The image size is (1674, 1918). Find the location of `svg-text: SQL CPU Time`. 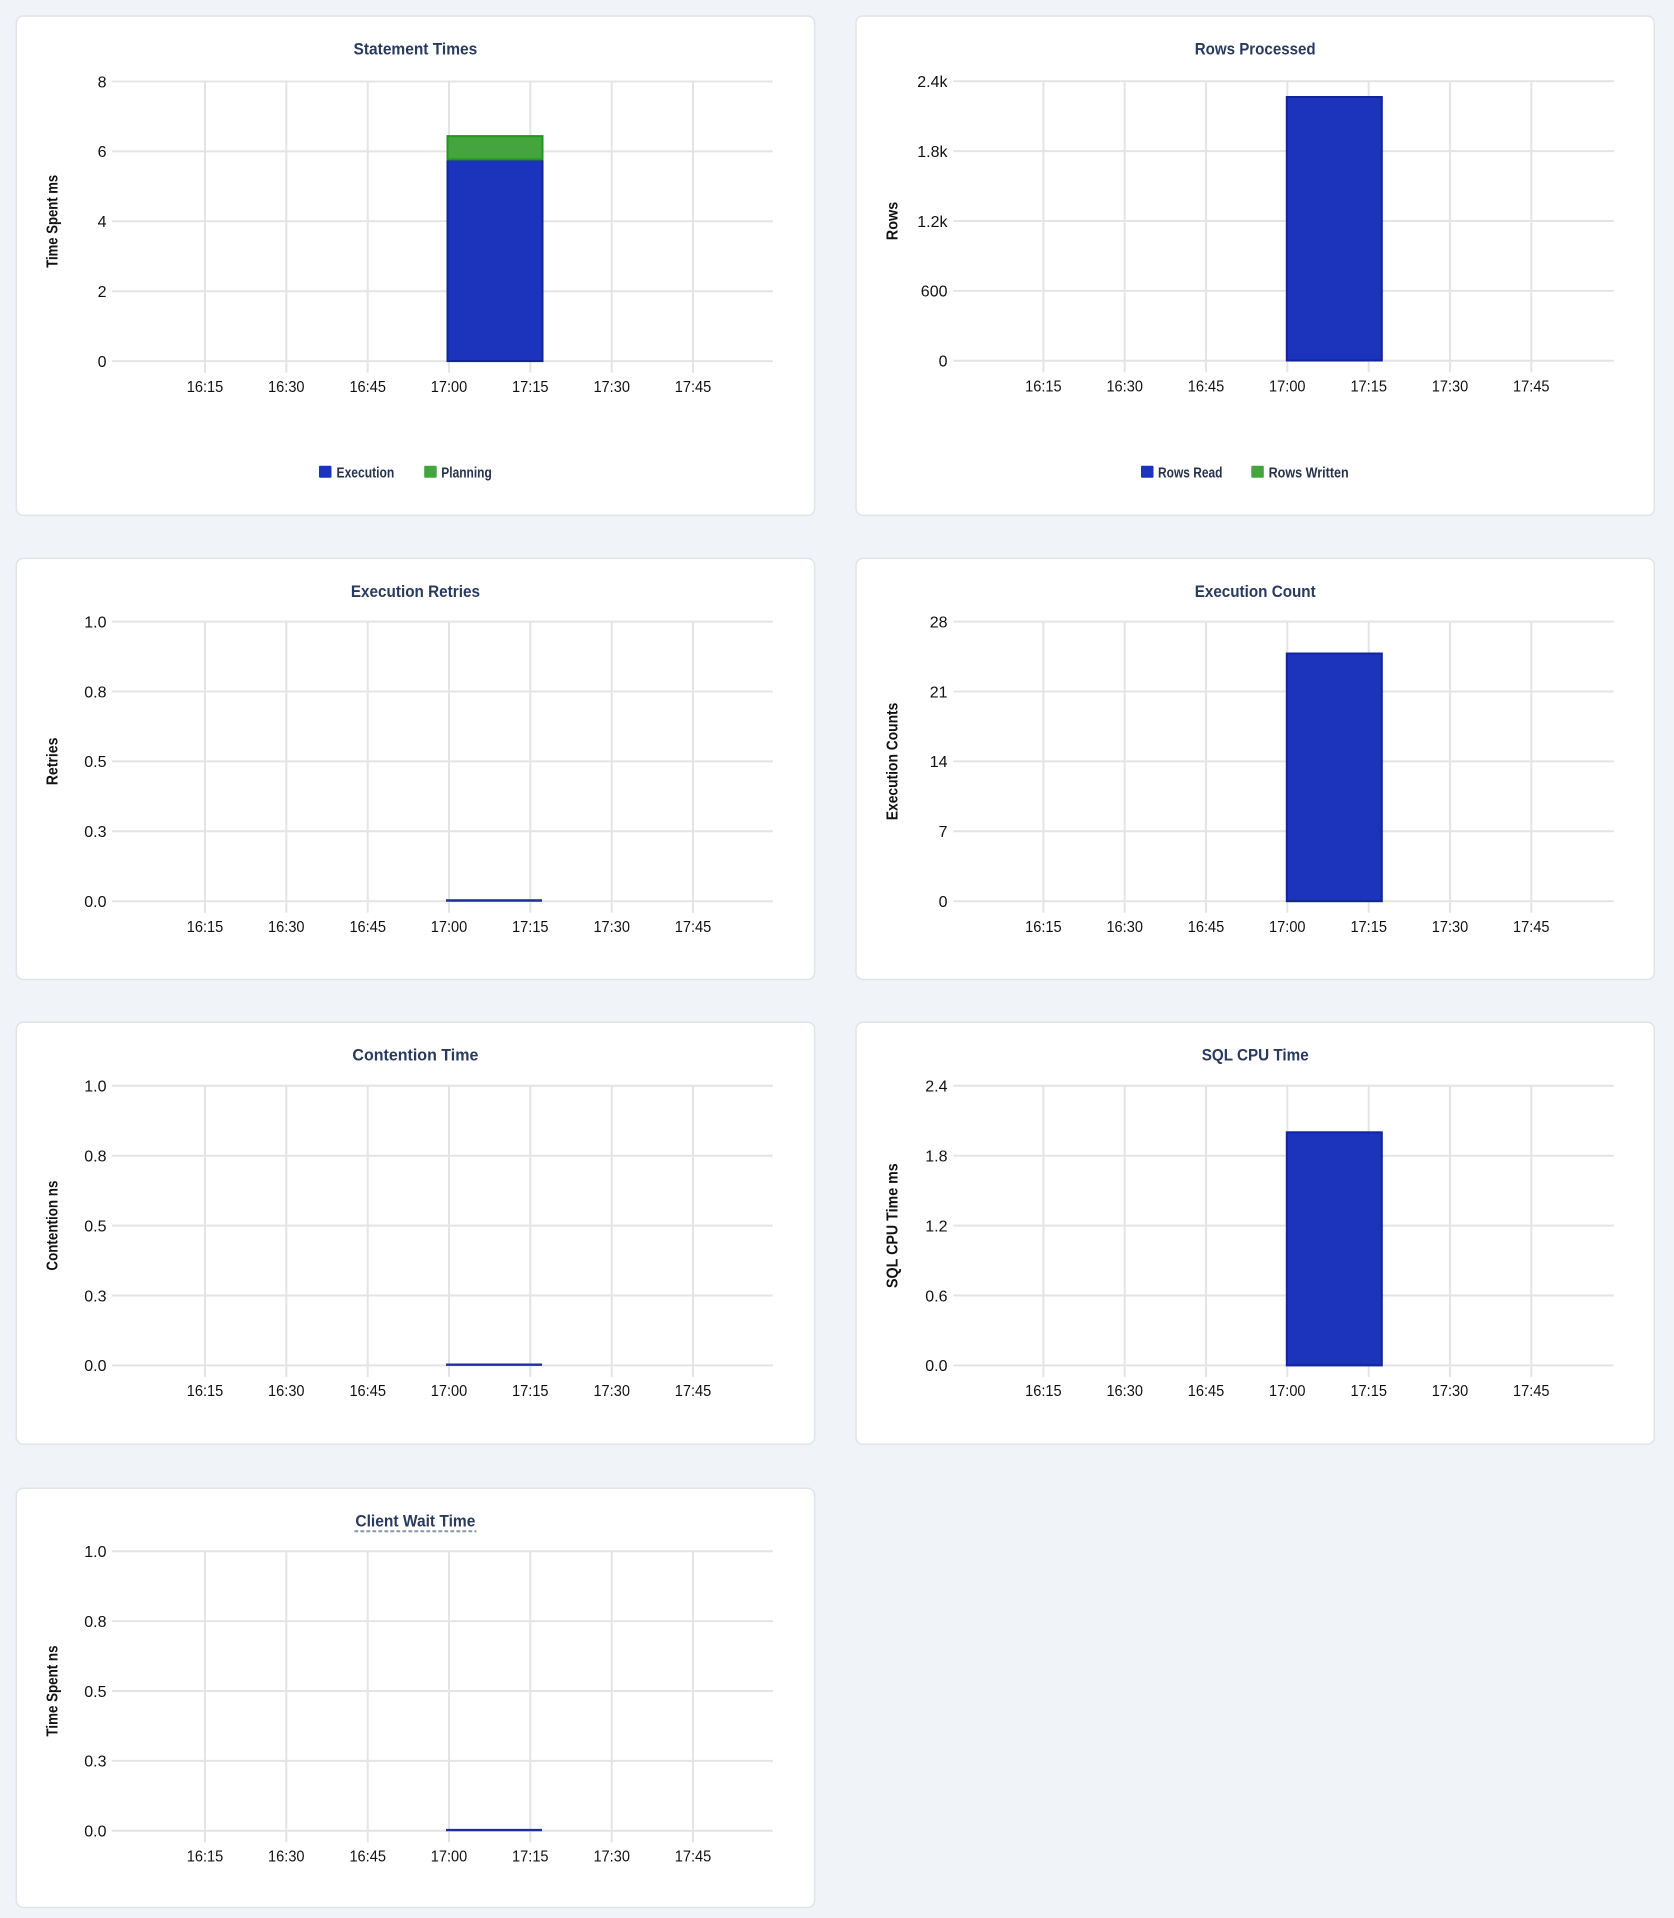

svg-text: SQL CPU Time is located at coordinates (1255, 1055).